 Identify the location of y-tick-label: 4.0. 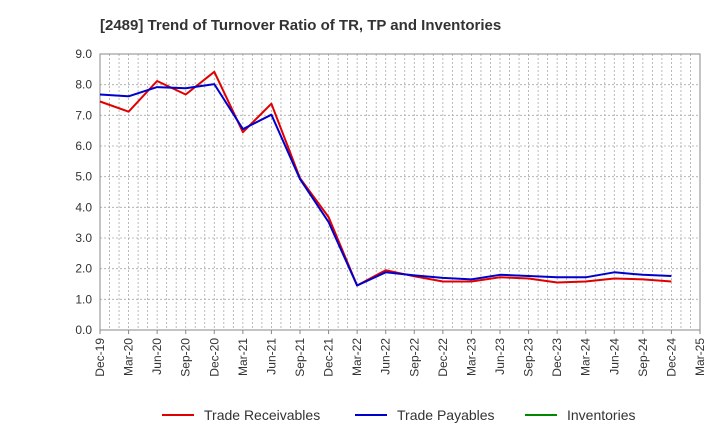
(83, 207).